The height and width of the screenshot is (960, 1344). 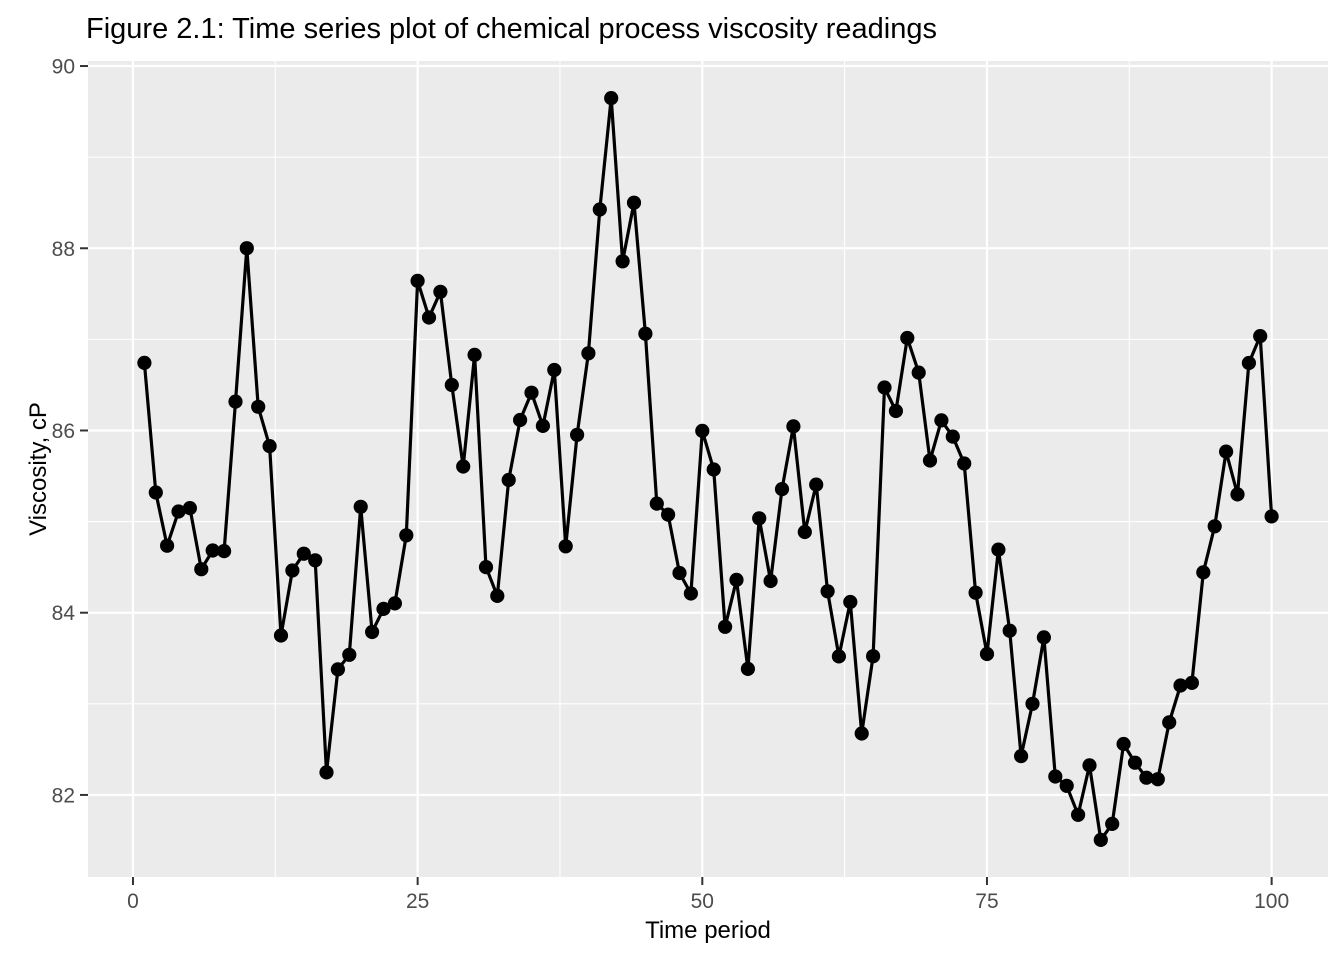 I want to click on y-tick-label: 88, so click(x=63, y=249).